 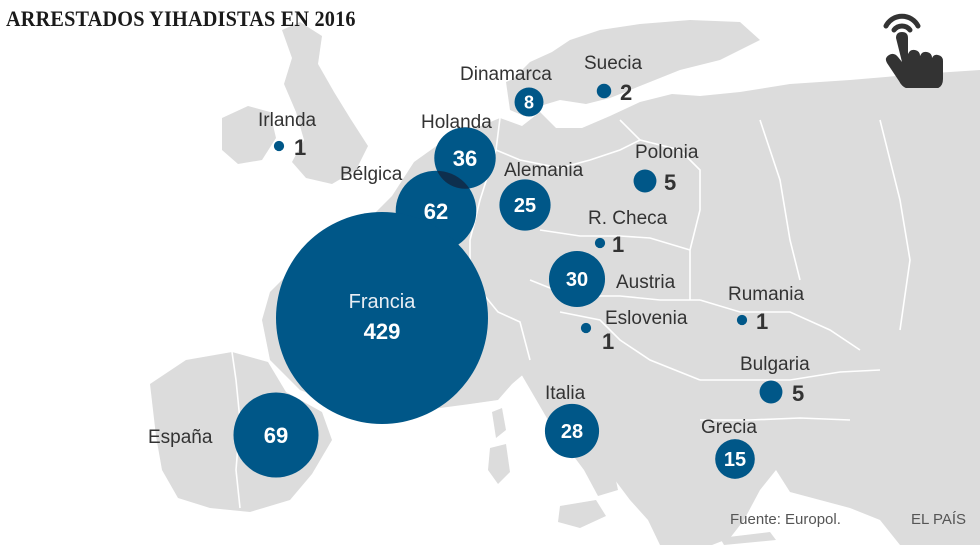 I want to click on label-italia: Italia, so click(x=565, y=393).